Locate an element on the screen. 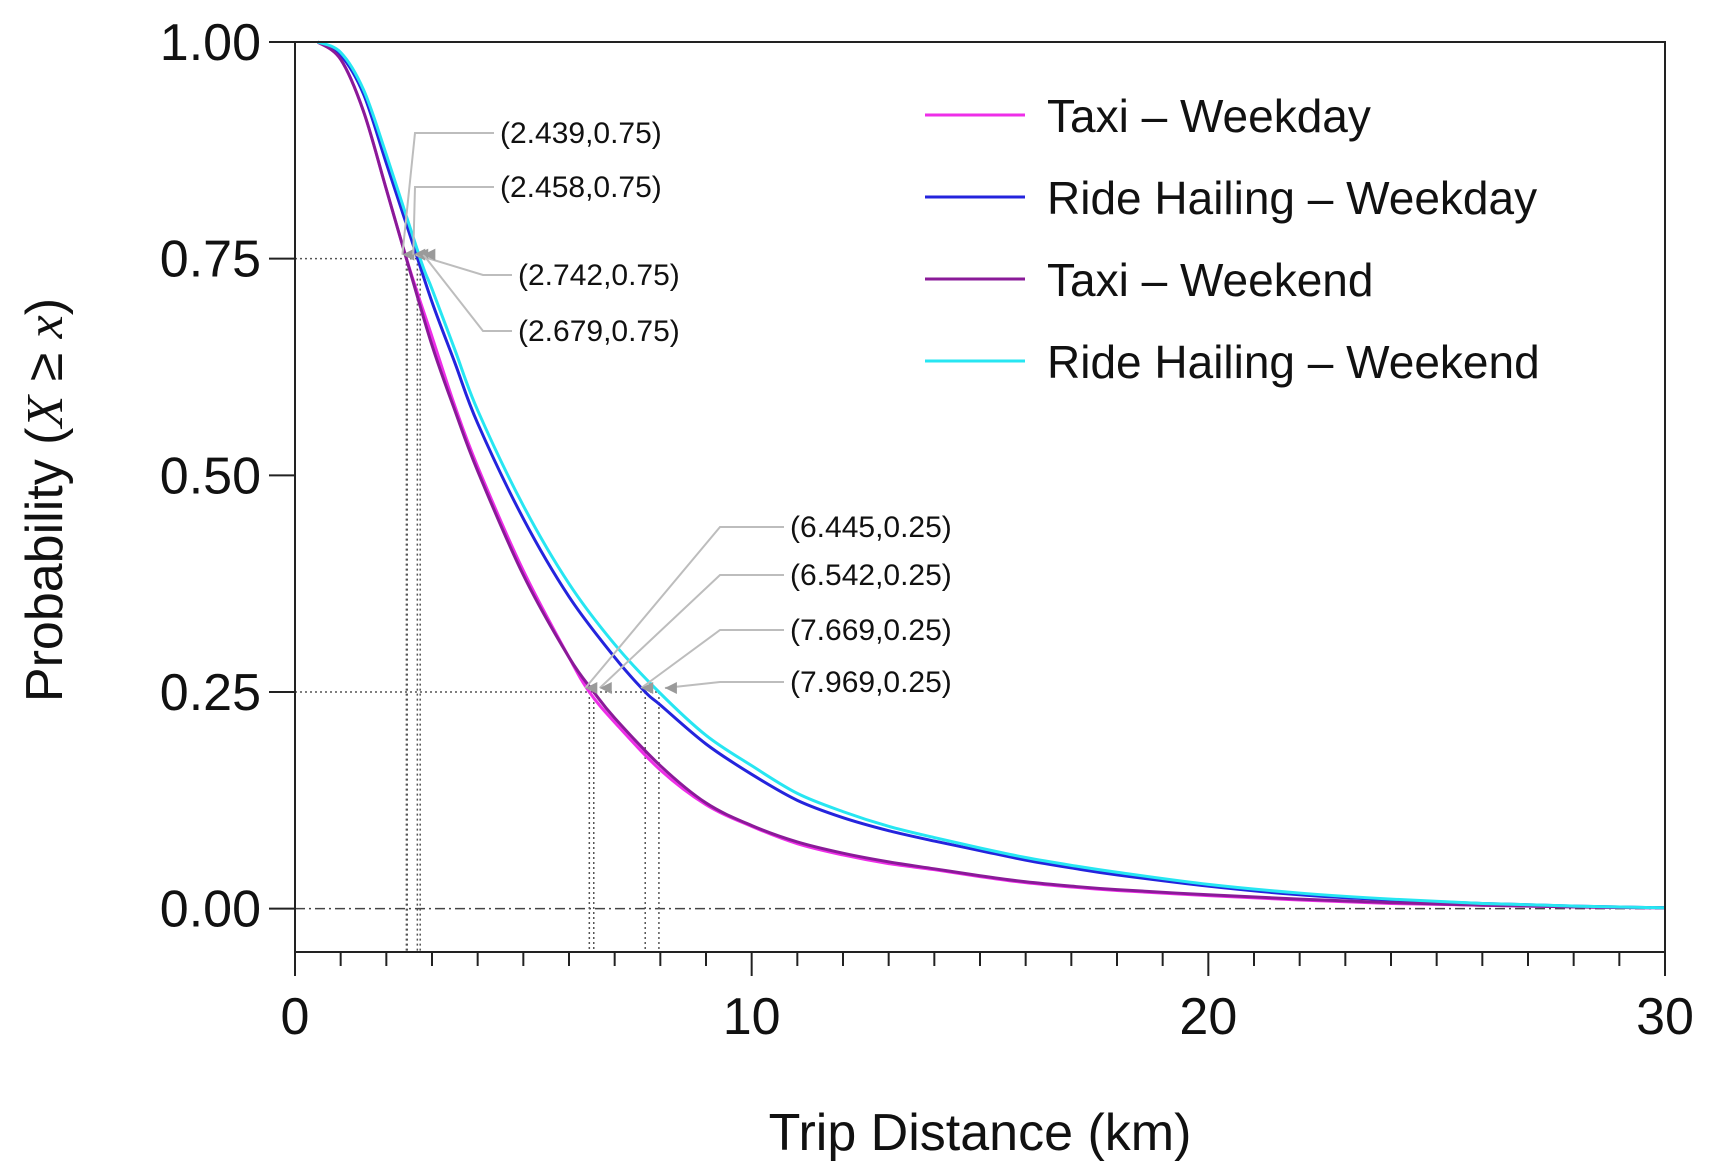  x-tick-label: 20 is located at coordinates (1208, 1017).